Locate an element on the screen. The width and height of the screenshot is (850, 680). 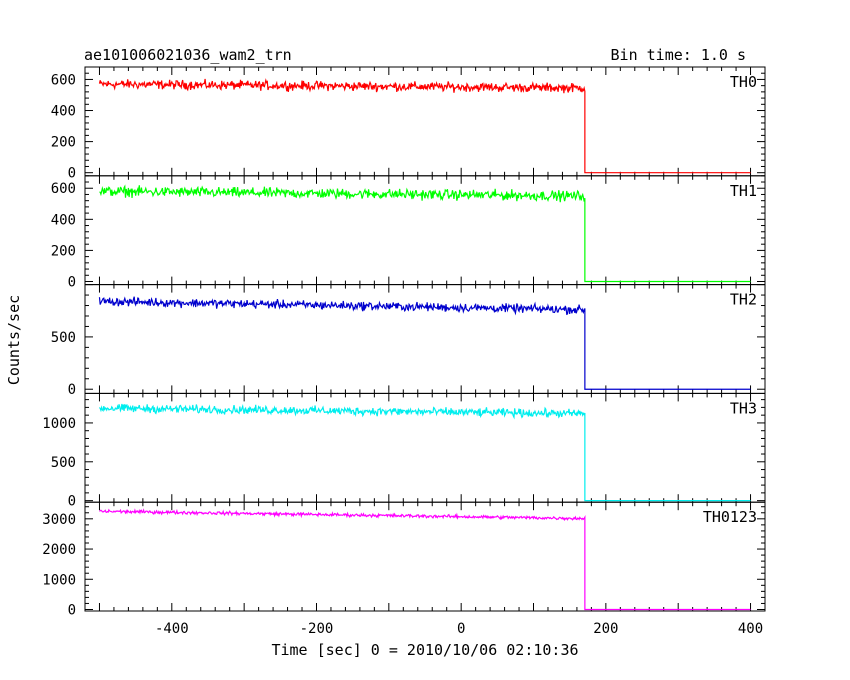
x-tick-label: 200 is located at coordinates (605, 629).